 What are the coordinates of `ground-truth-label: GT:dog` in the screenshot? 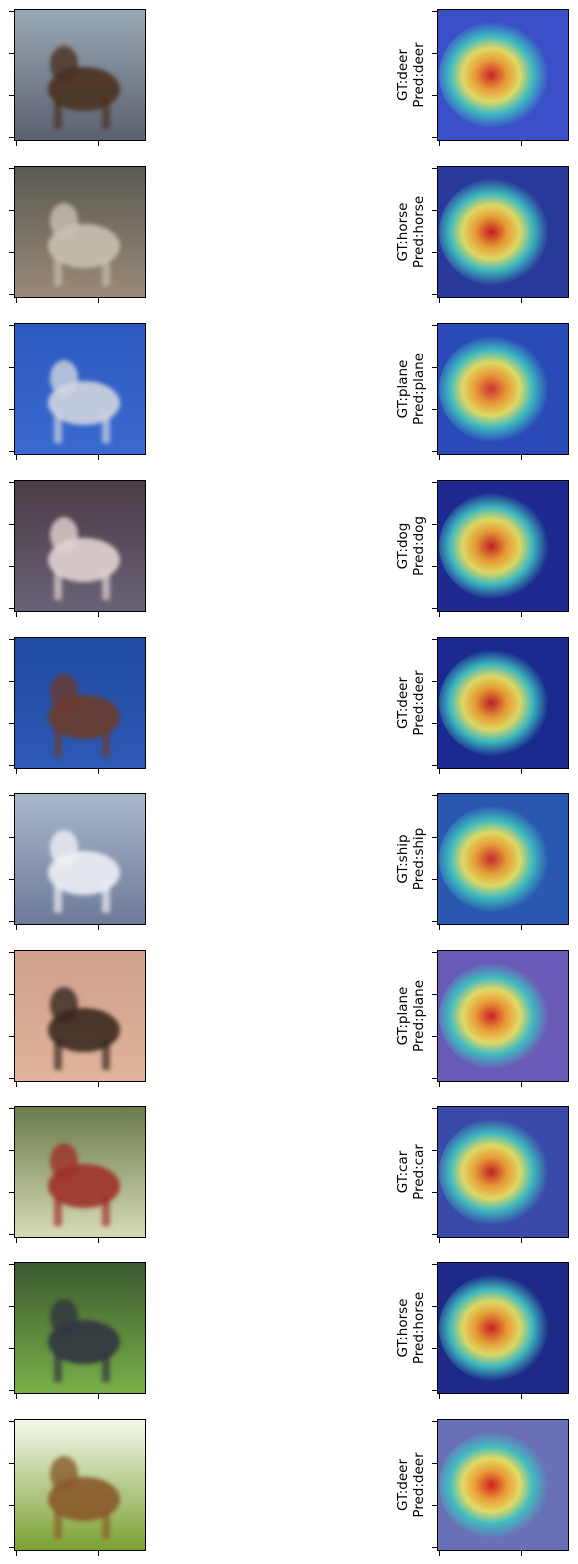 It's located at (403, 546).